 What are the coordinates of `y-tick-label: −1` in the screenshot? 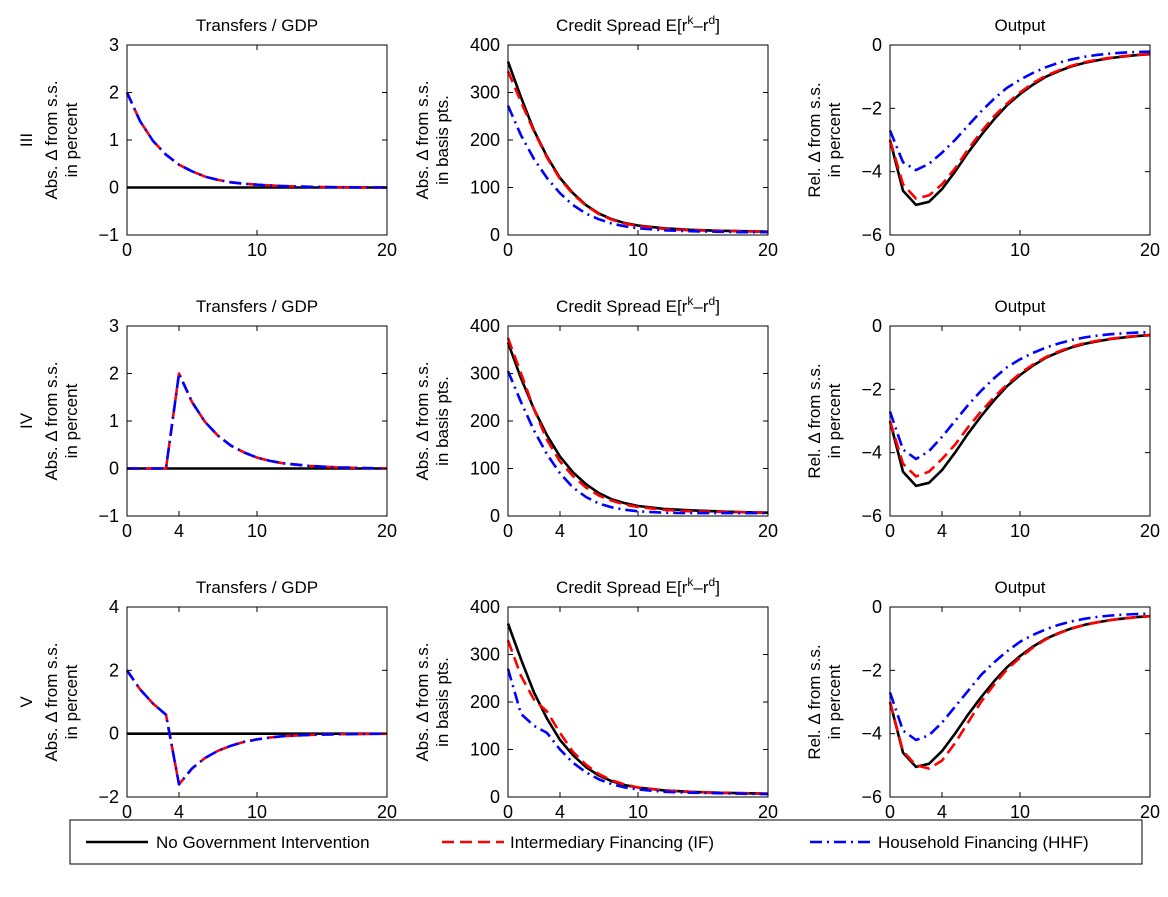 It's located at (108, 235).